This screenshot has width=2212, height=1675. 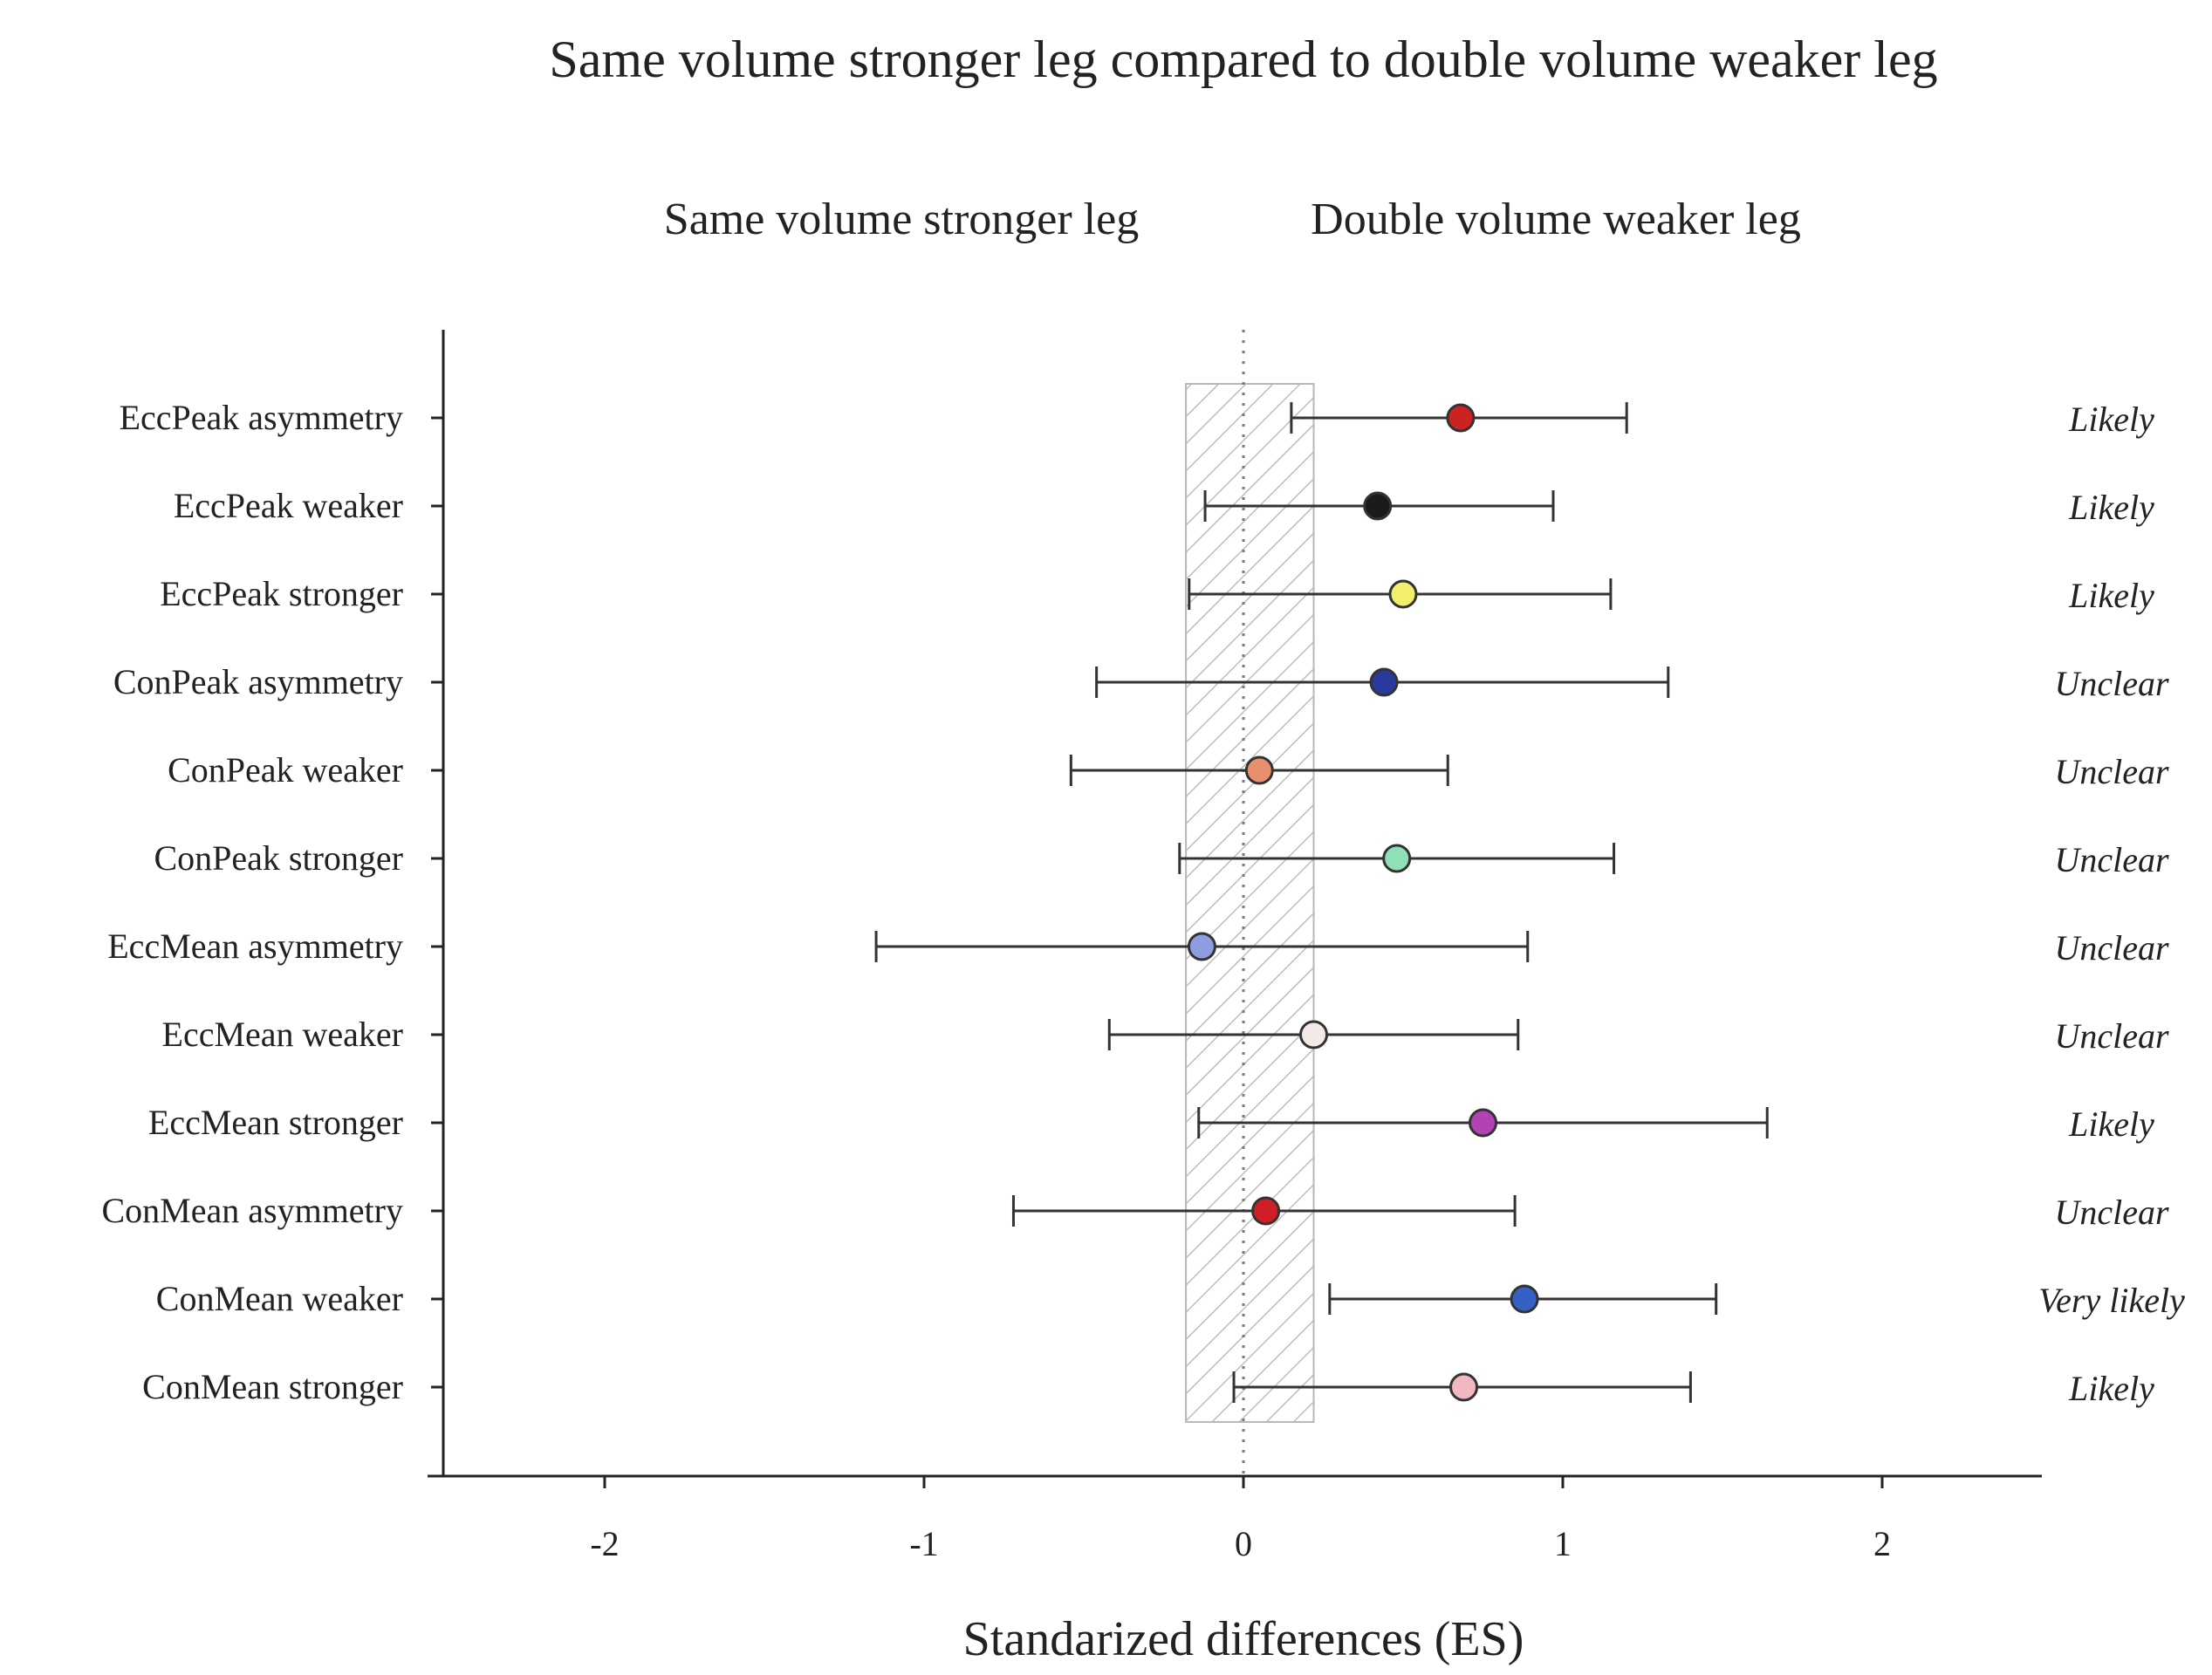 What do you see at coordinates (261, 418) in the screenshot?
I see `row-label: EccPeak asymmetry` at bounding box center [261, 418].